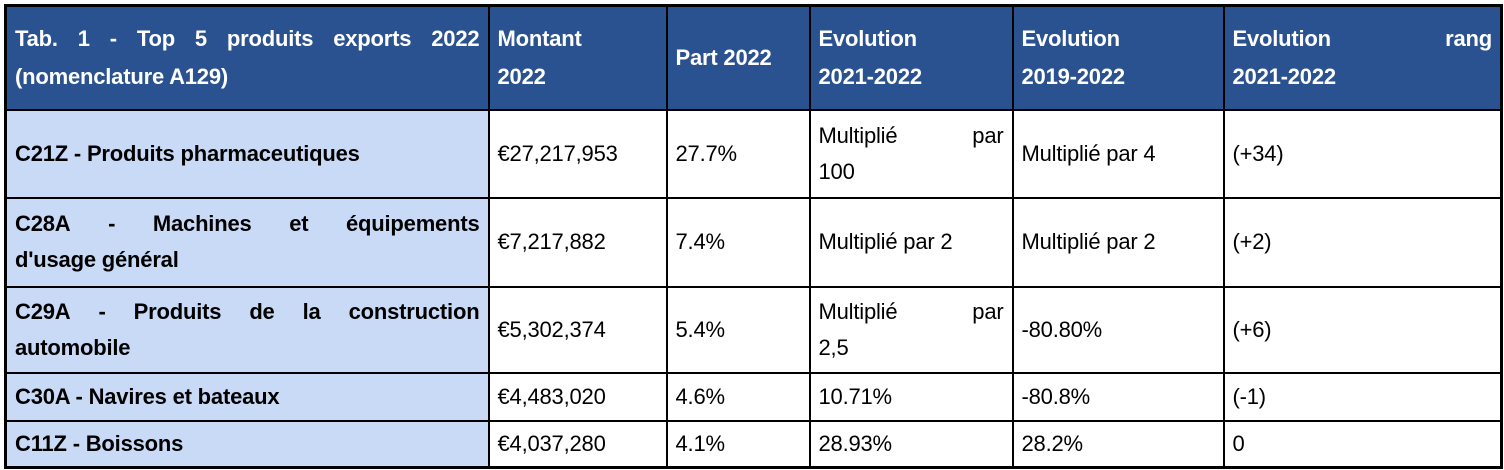  What do you see at coordinates (577, 396) in the screenshot?
I see `montant-cell: €4,483,020` at bounding box center [577, 396].